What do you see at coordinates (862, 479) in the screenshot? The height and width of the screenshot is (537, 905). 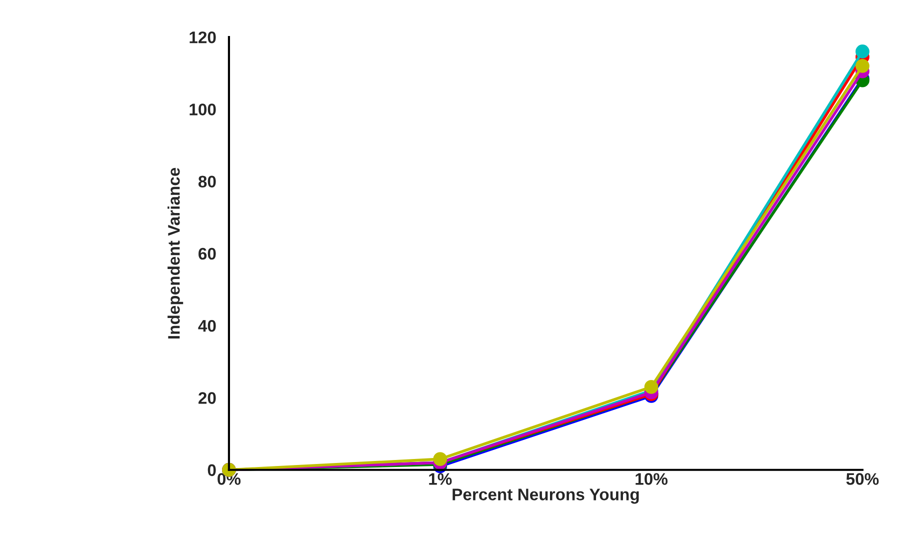 I see `x-tick-label: 50%` at bounding box center [862, 479].